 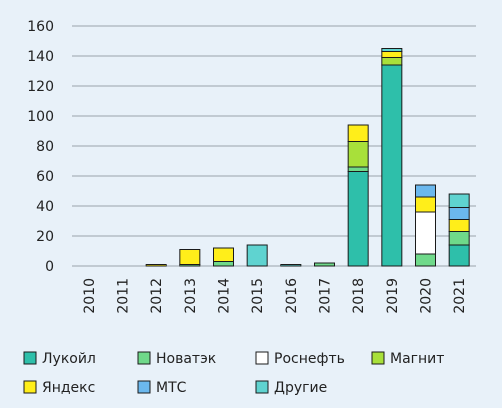 What do you see at coordinates (225, 296) in the screenshot?
I see `x-tick-label: 2014` at bounding box center [225, 296].